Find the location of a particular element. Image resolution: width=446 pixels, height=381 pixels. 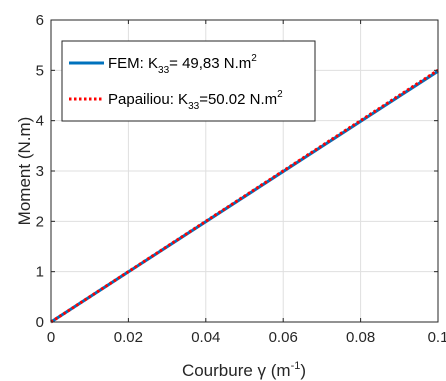

legend-box is located at coordinates (188, 81).